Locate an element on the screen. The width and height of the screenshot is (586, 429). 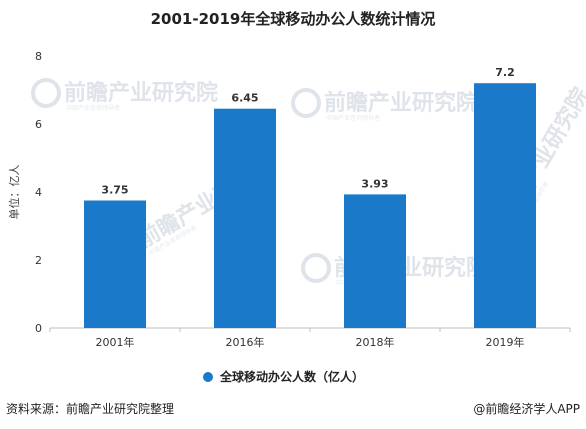
data-label: 6.45 is located at coordinates (244, 98).